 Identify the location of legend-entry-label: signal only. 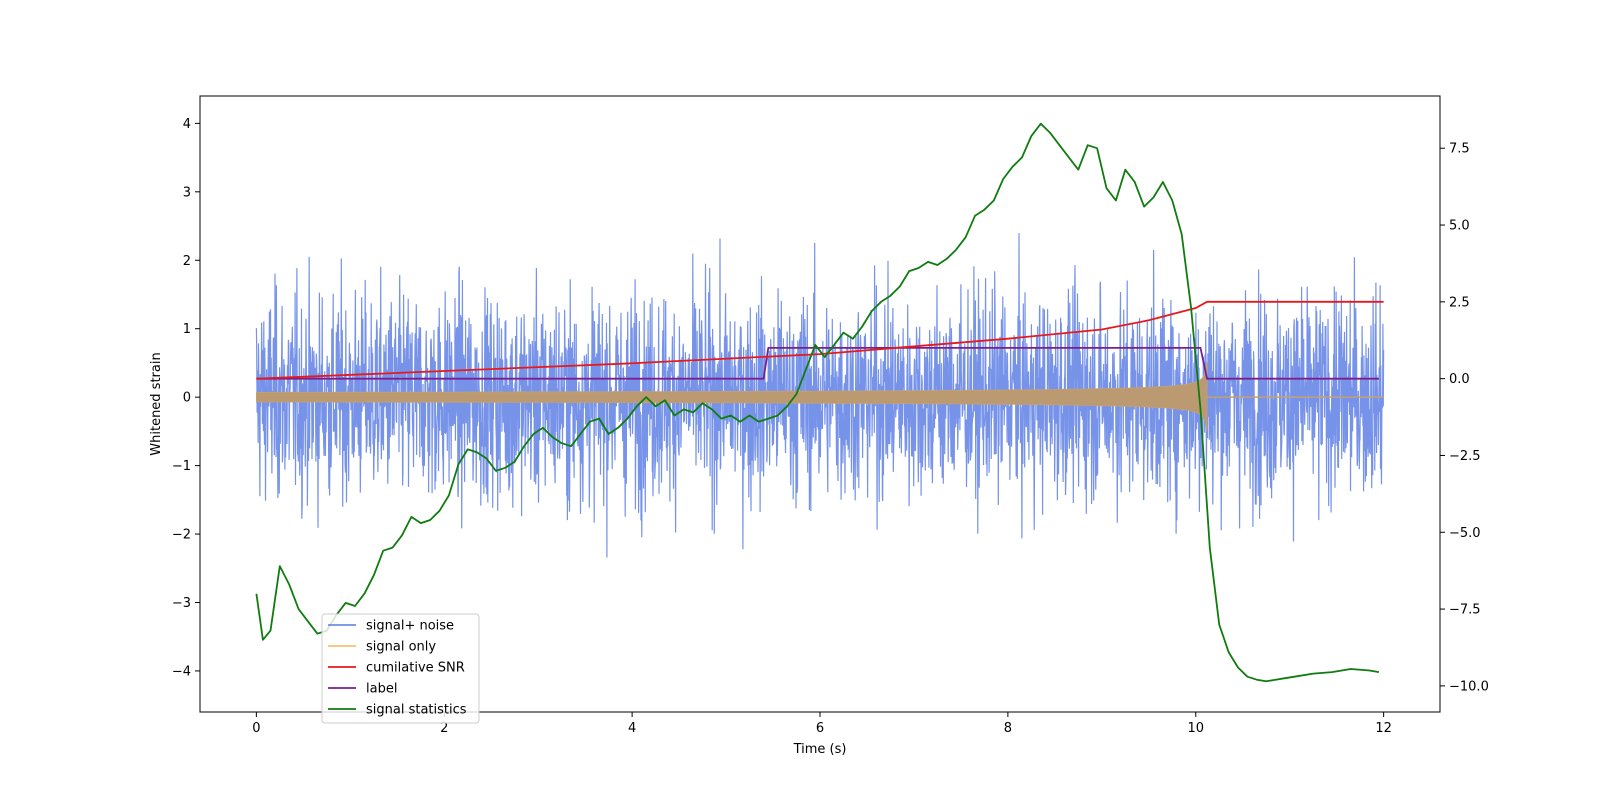
(401, 647).